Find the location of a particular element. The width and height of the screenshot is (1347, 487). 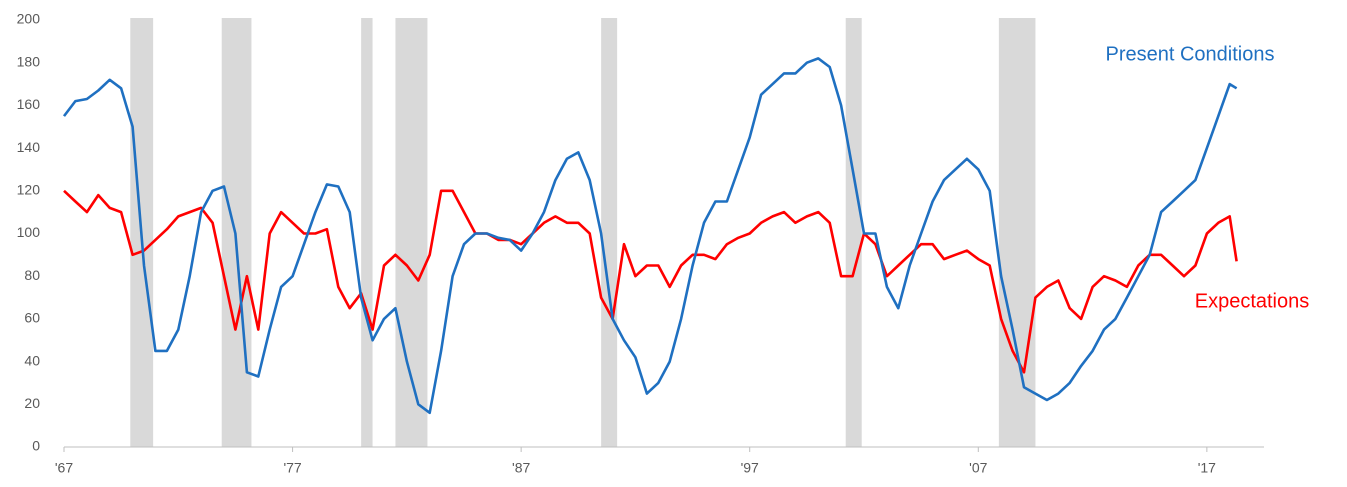

series-label: Present Conditions is located at coordinates (1190, 54).